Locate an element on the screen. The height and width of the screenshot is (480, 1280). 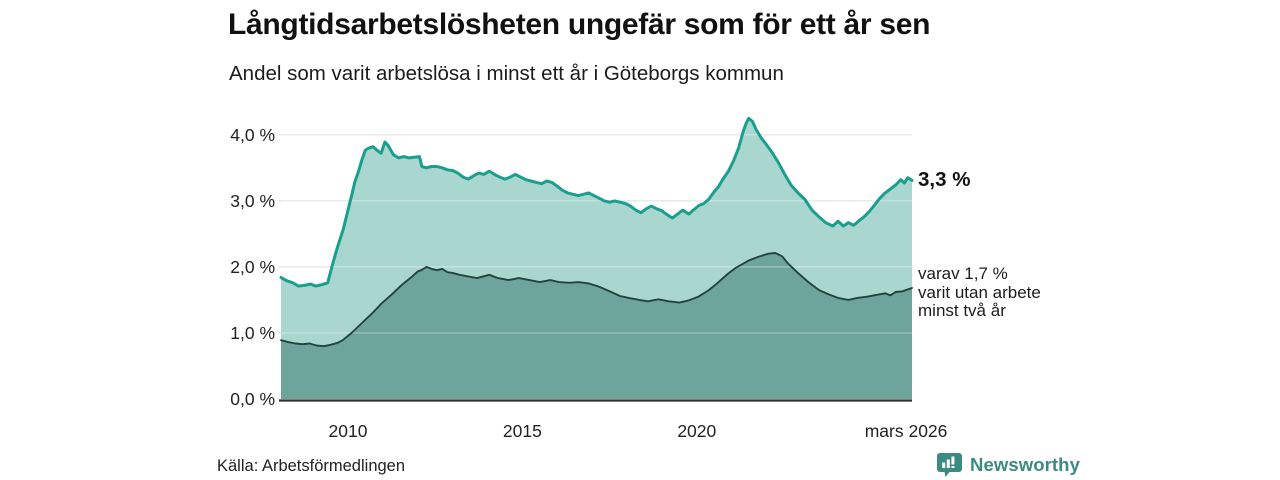
brand-name: Newsworthy is located at coordinates (1025, 464).